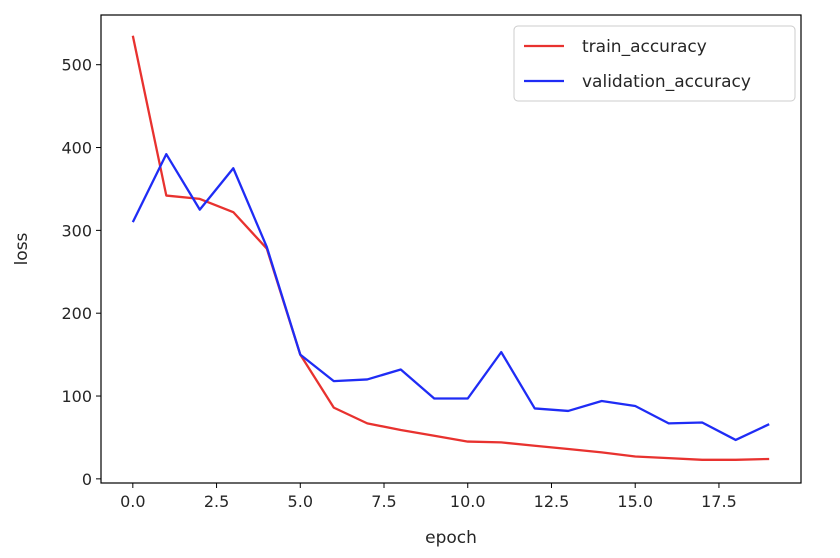 This screenshot has width=840, height=558. What do you see at coordinates (76, 396) in the screenshot?
I see `y-tick-label: 100` at bounding box center [76, 396].